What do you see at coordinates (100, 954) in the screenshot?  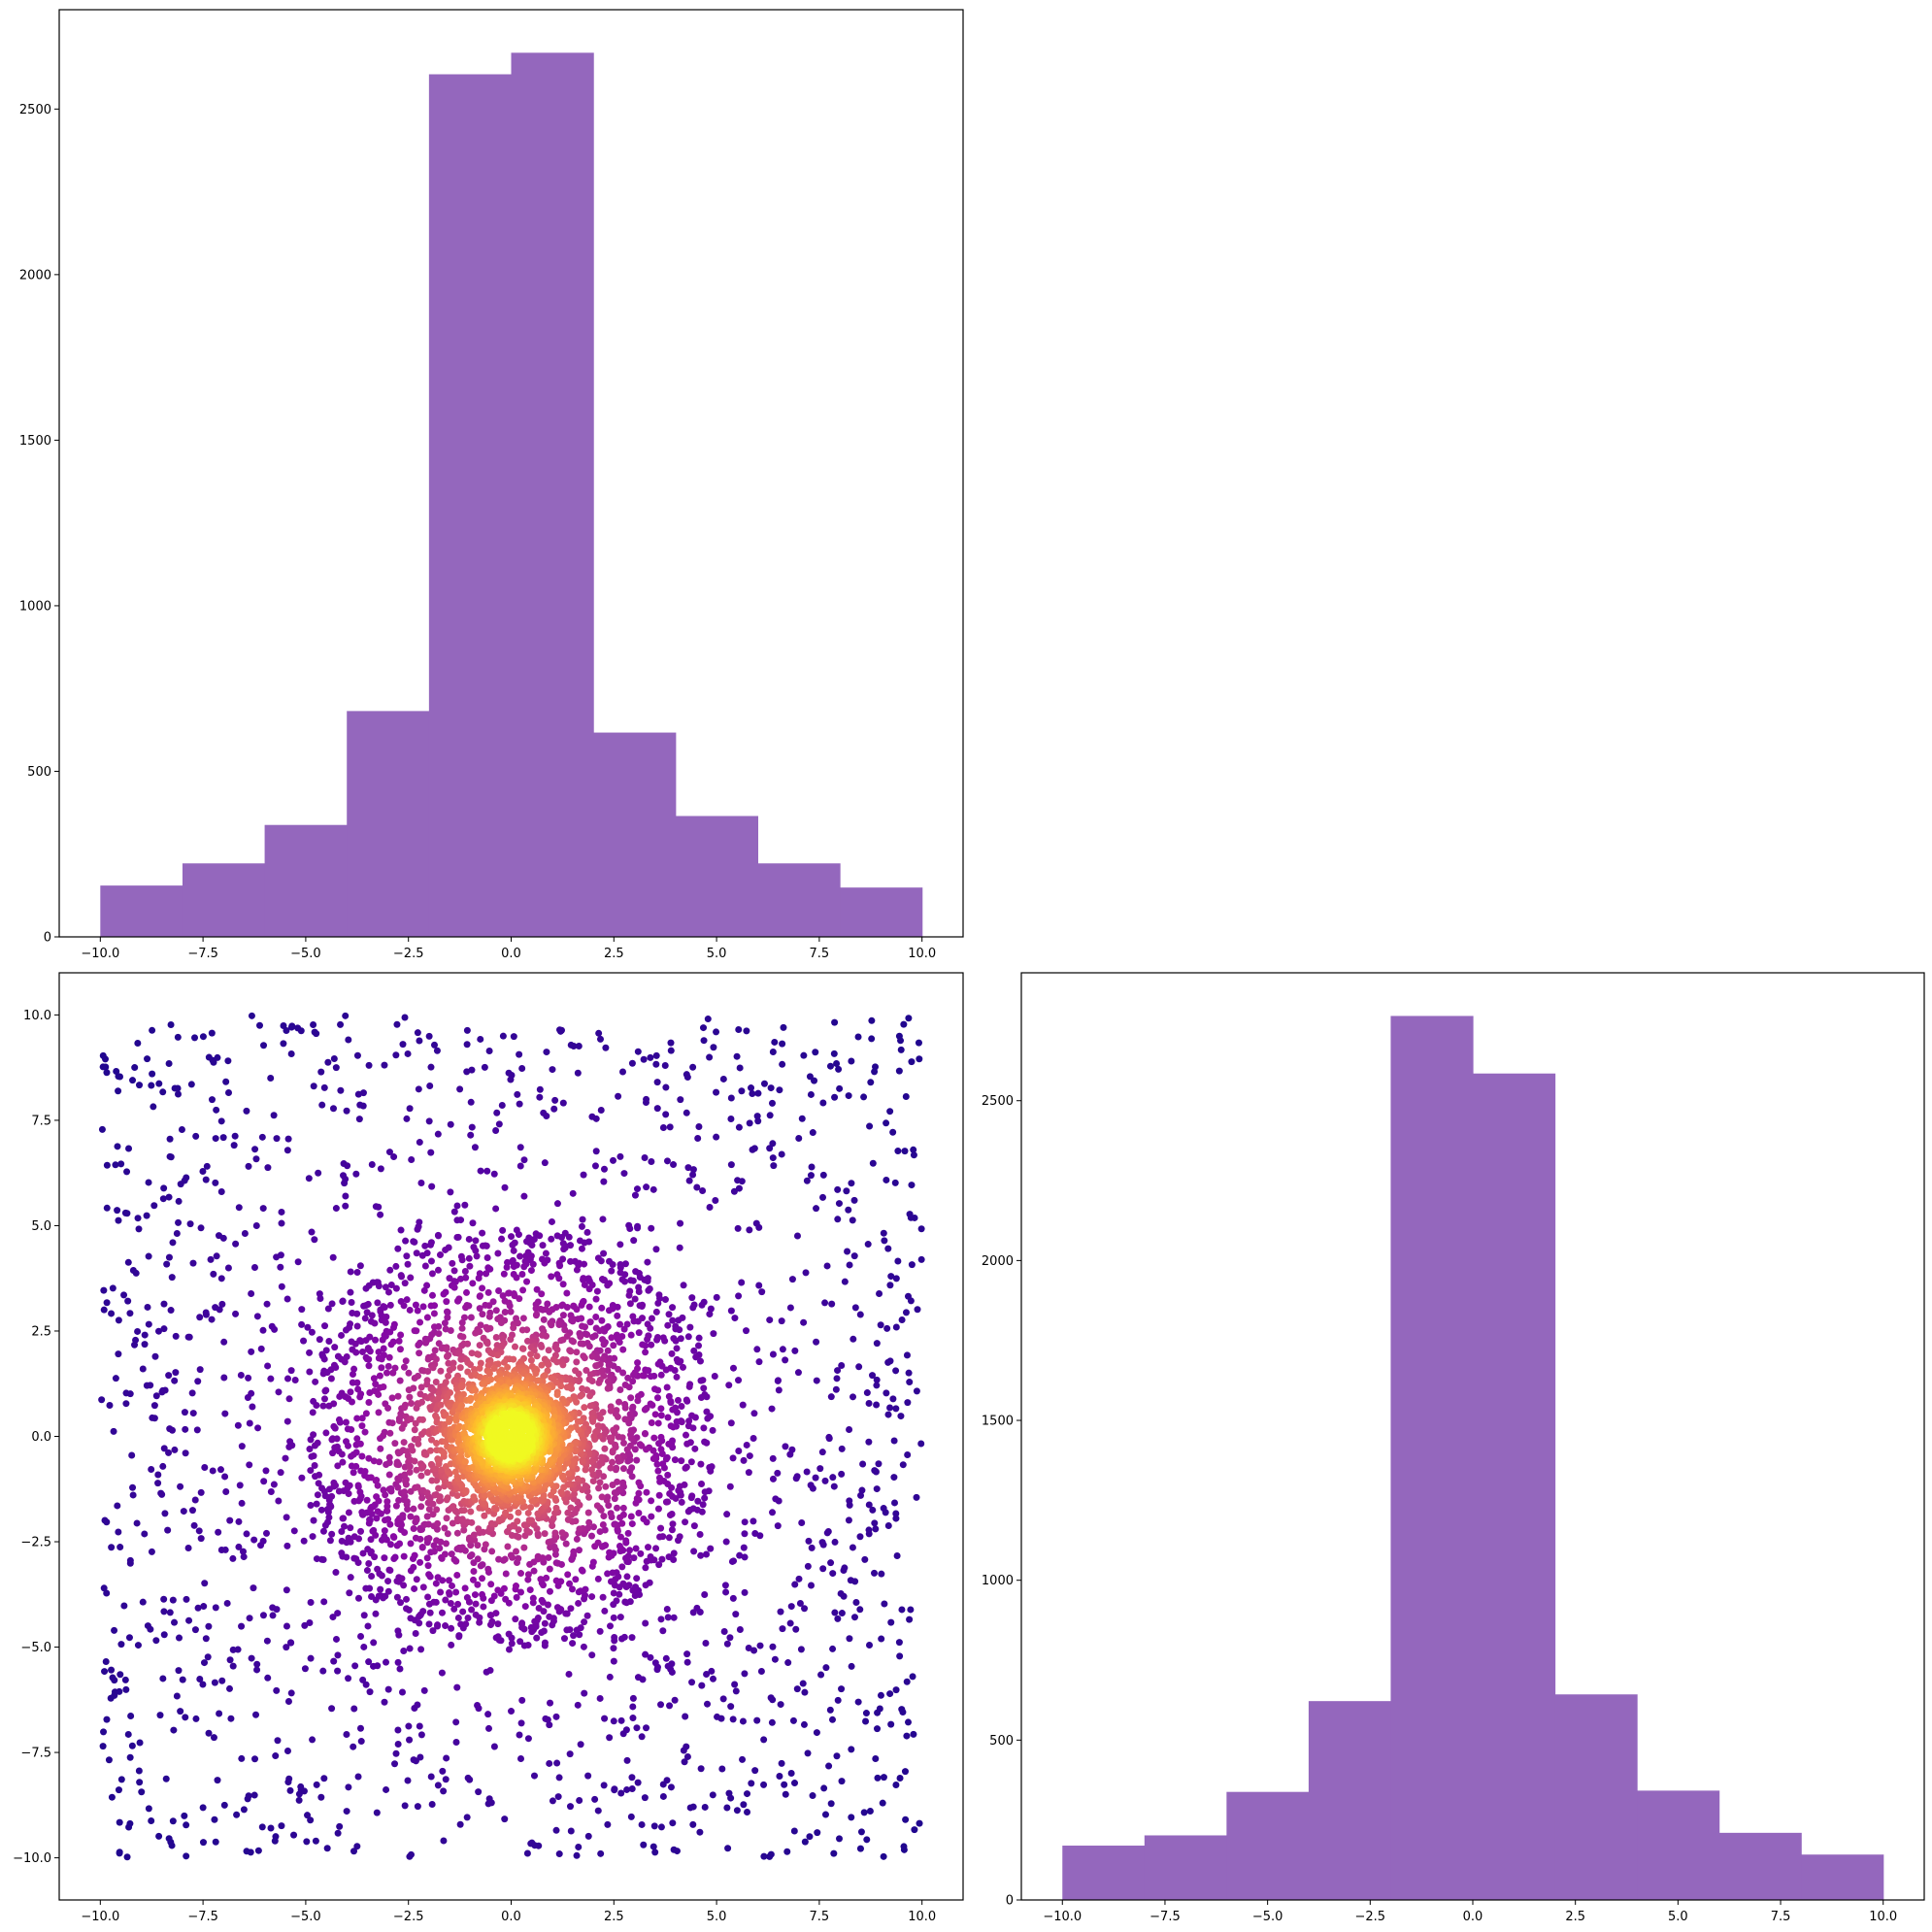 I see `histogram-x-x-tick-label: −10.0` at bounding box center [100, 954].